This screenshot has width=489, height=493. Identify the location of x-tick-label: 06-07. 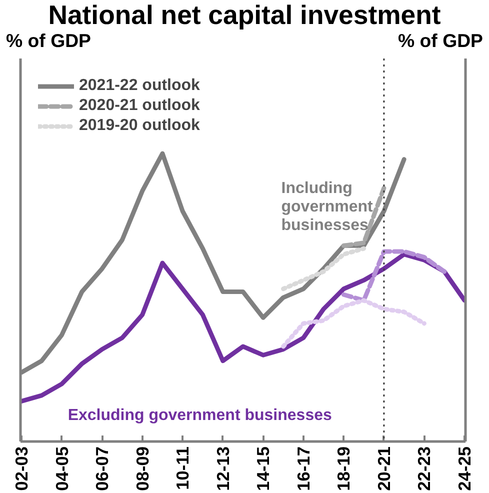
(102, 468).